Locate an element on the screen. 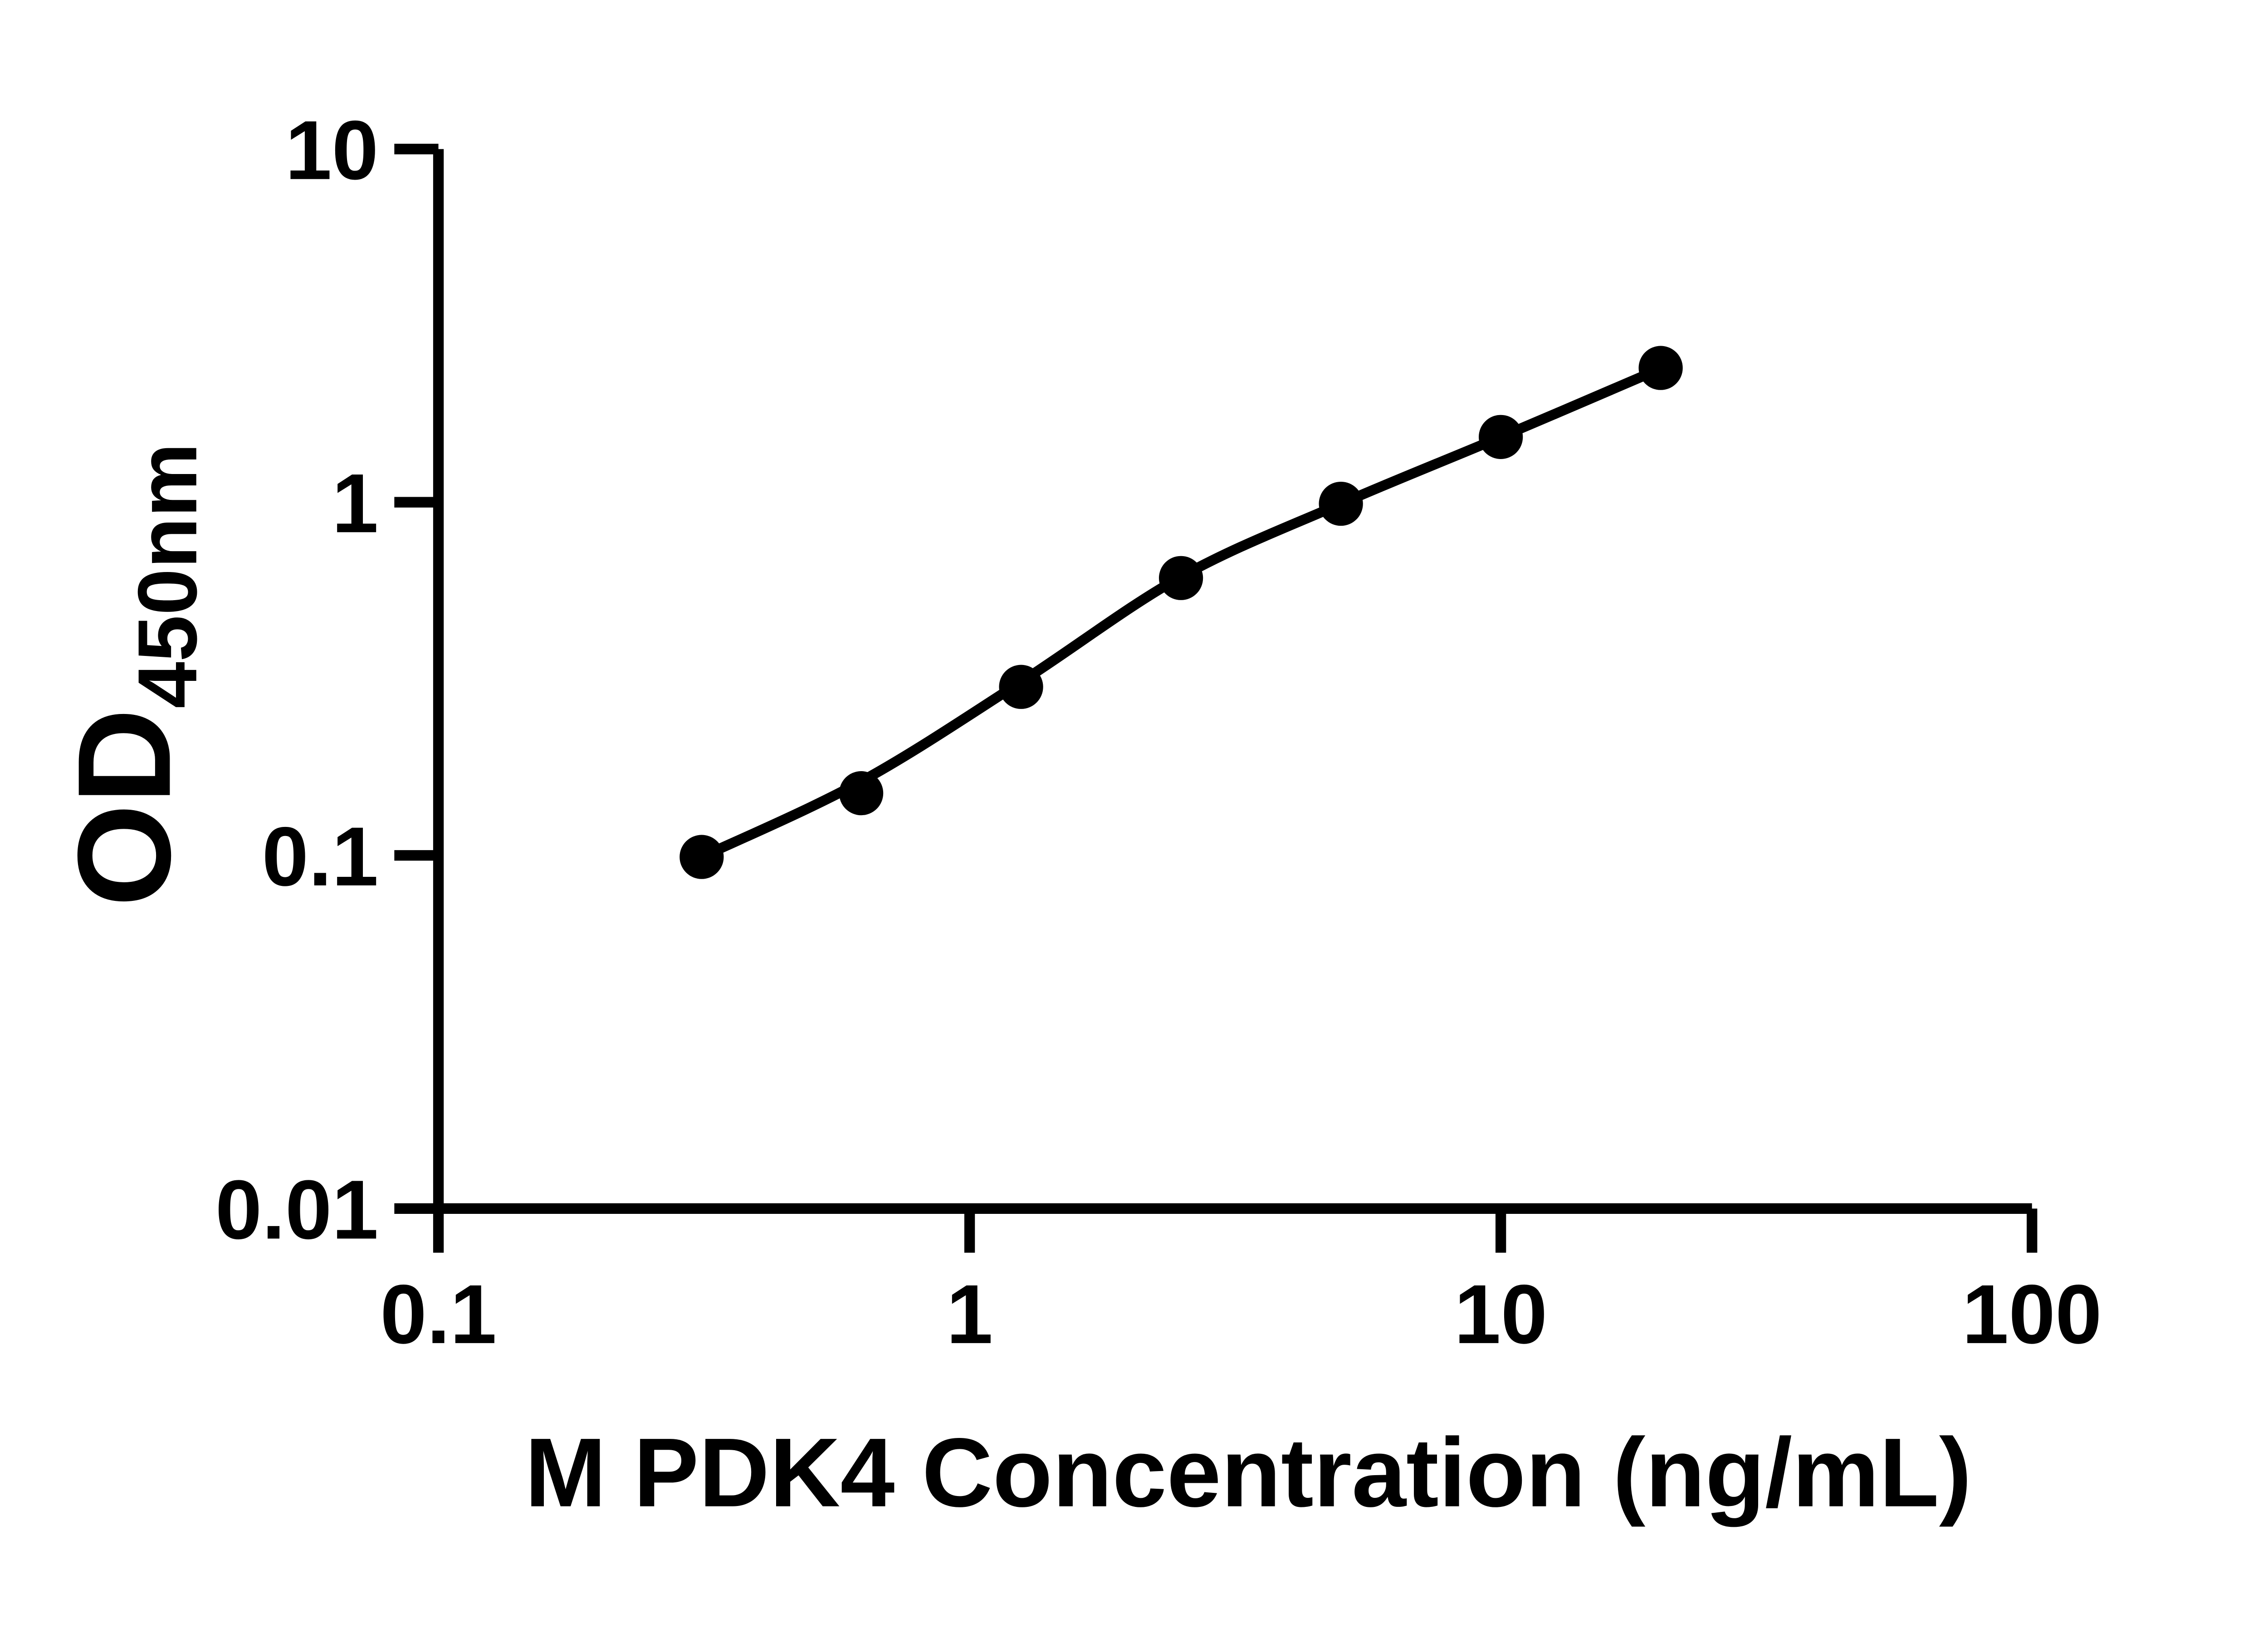 The height and width of the screenshot is (1633, 2268). y-axis-title-main: OD is located at coordinates (124, 808).